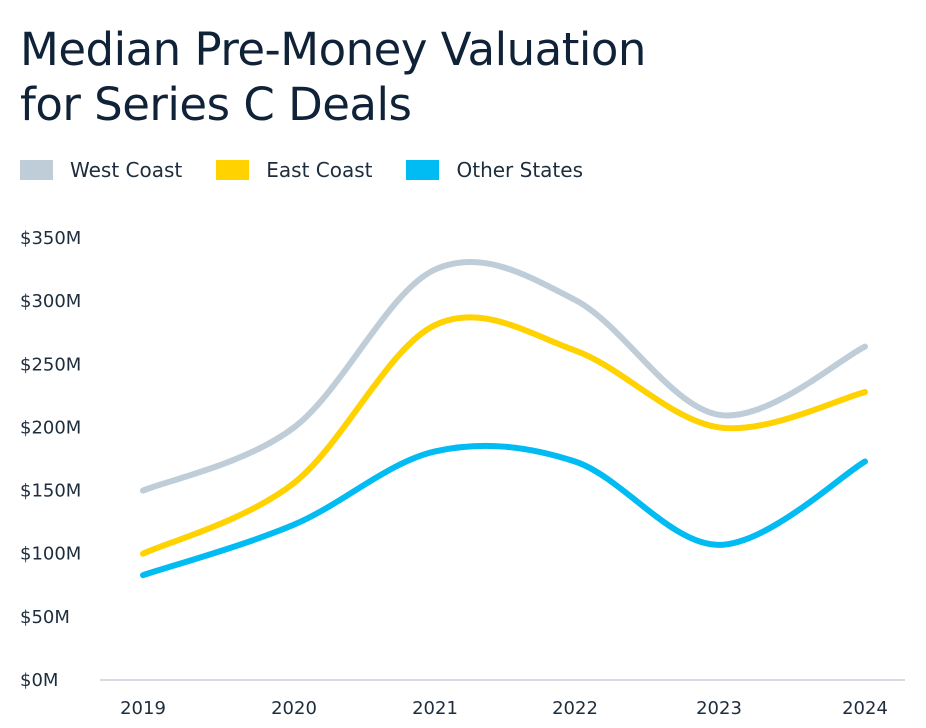 The width and height of the screenshot is (926, 728). I want to click on legend: West Coast East Coast Other States, so click(318, 170).